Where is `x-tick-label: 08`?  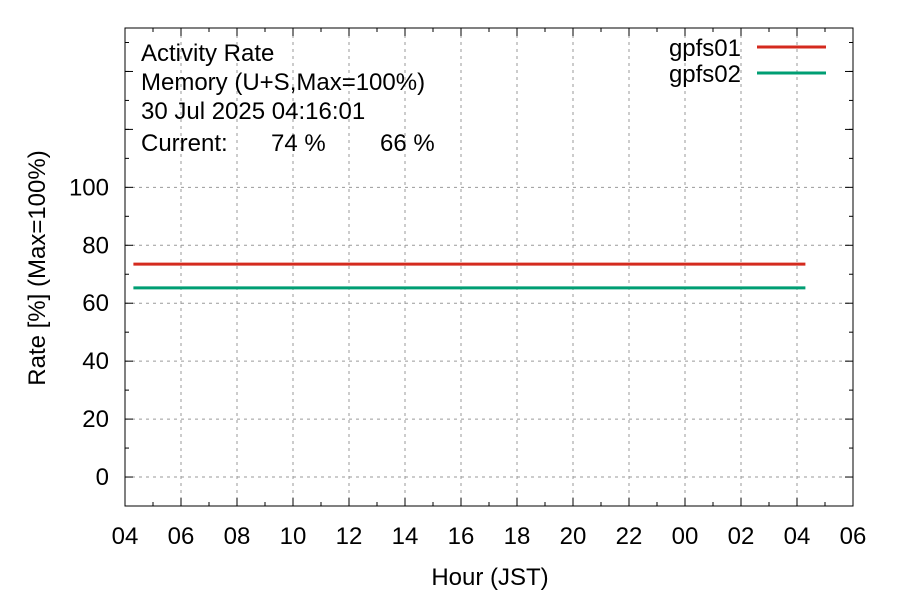
x-tick-label: 08 is located at coordinates (237, 536).